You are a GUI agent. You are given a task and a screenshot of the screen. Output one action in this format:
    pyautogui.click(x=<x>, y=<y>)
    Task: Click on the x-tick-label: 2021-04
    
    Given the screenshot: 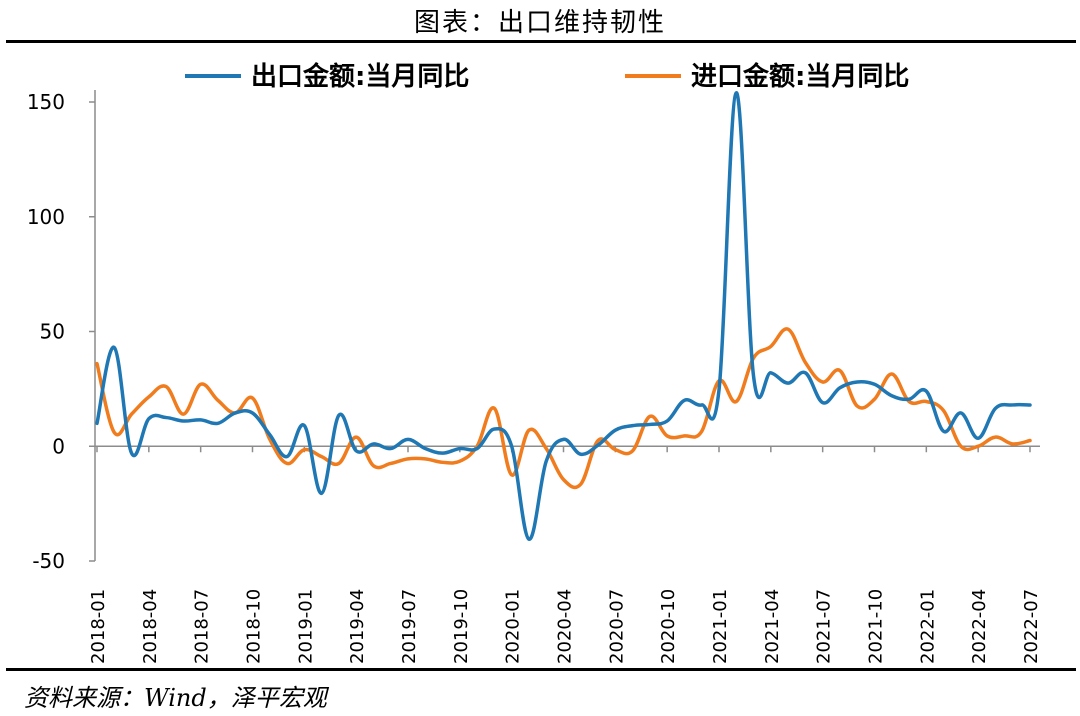 What is the action you would take?
    pyautogui.click(x=772, y=626)
    